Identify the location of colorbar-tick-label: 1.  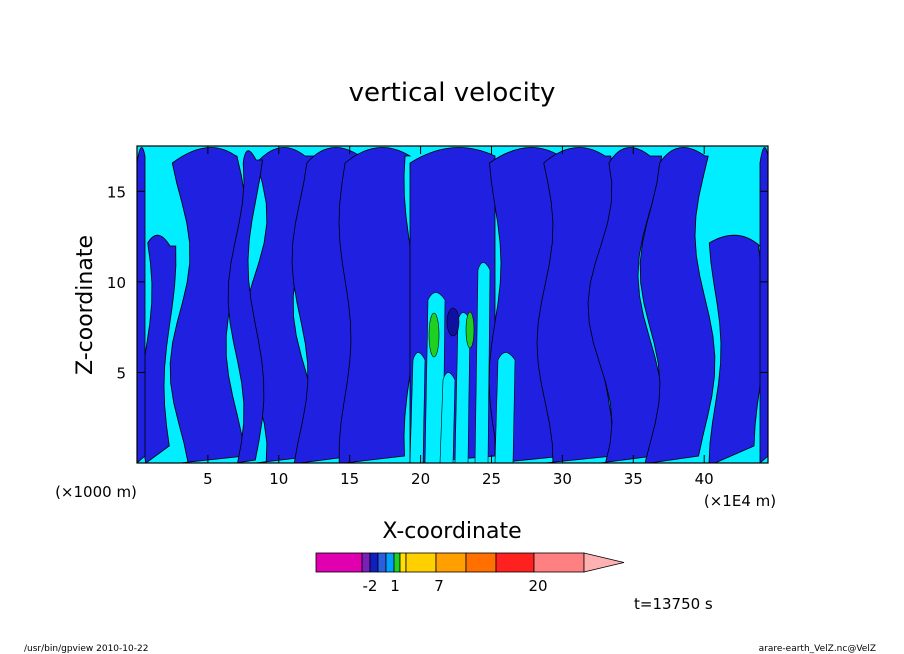
(395, 586).